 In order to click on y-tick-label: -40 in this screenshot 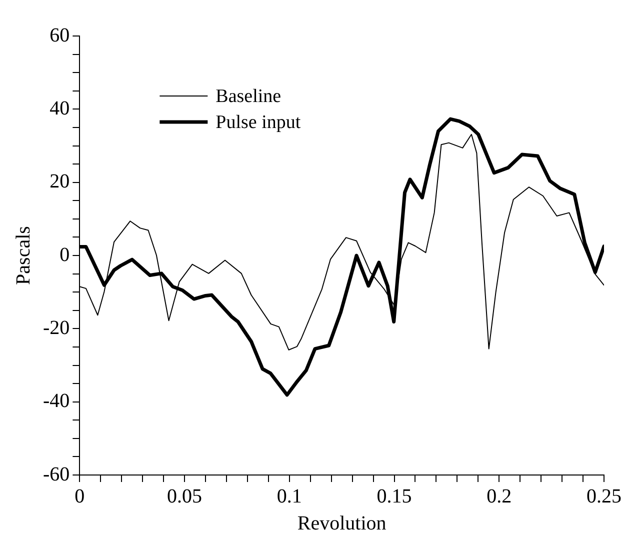, I will do `click(56, 401)`.